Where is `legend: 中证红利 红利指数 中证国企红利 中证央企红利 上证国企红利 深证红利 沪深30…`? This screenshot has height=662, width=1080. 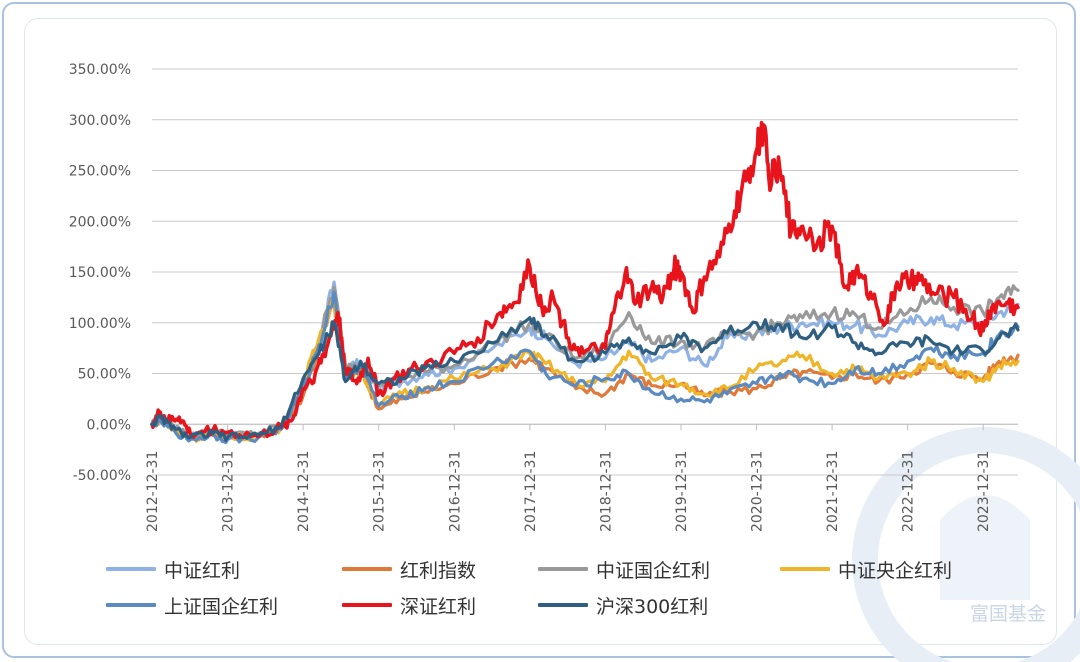 legend: 中证红利 红利指数 中证国企红利 中证央企红利 上证国企红利 深证红利 沪深30… is located at coordinates (556, 591).